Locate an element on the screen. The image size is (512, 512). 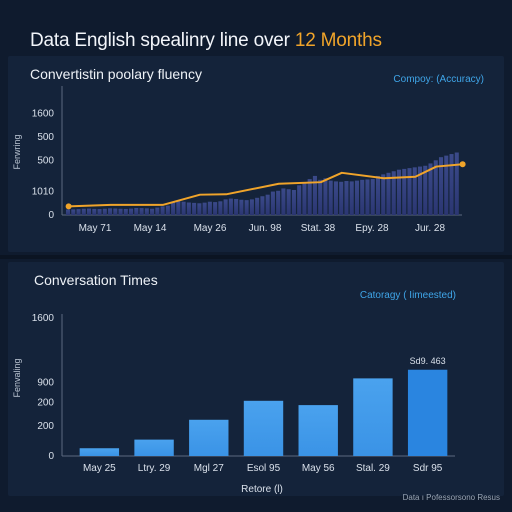
chart1-x-tick-label: May 14 is located at coordinates (150, 228).